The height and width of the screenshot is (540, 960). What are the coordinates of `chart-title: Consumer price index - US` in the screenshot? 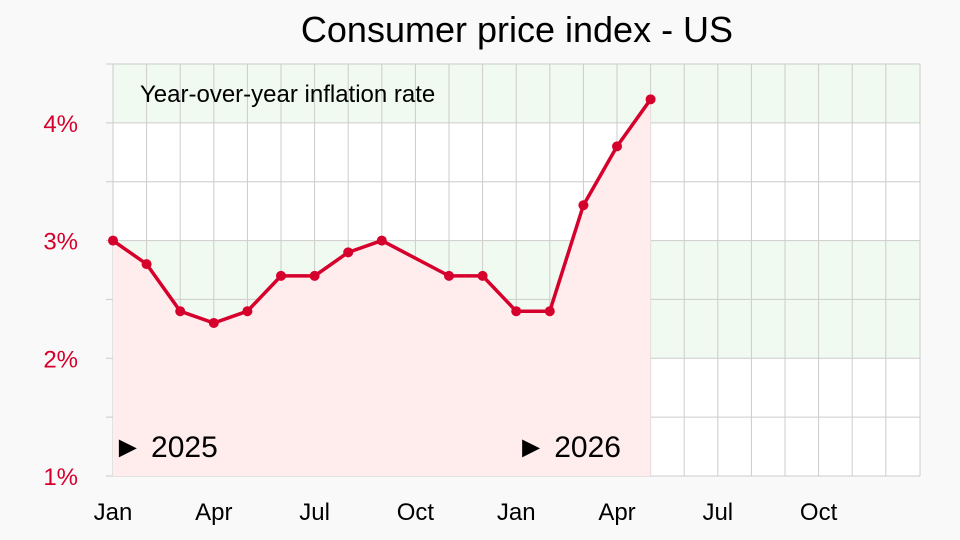 It's located at (517, 29).